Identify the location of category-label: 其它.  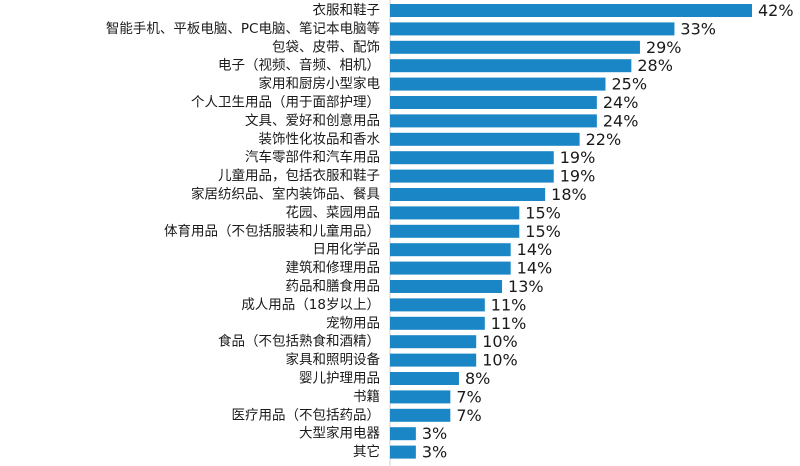
(366, 451).